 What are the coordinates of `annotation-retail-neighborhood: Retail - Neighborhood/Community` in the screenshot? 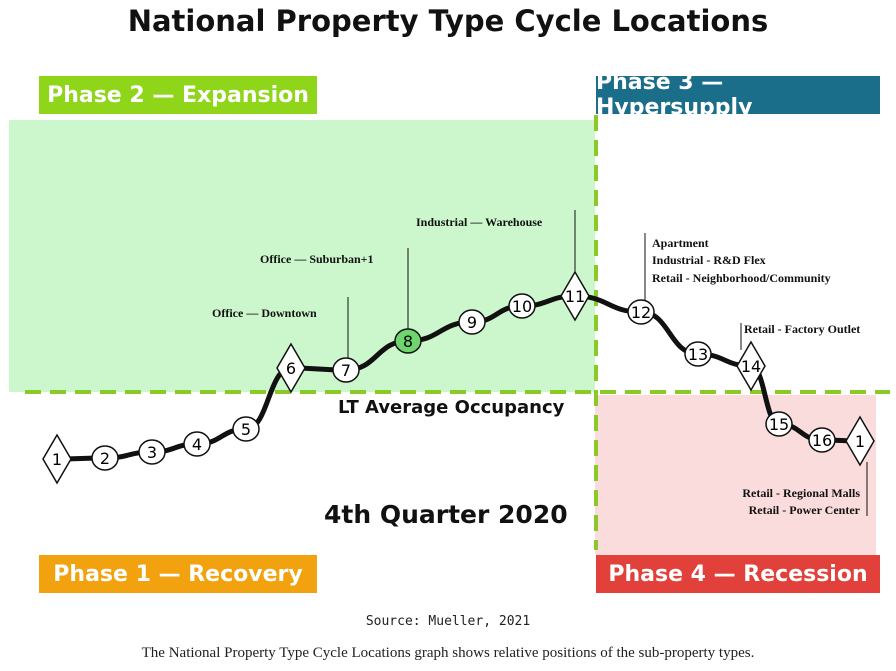 It's located at (741, 278).